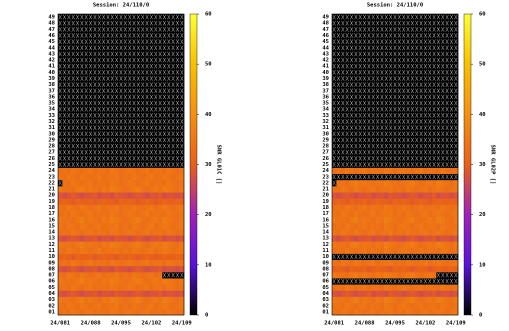 The width and height of the screenshot is (509, 331). What do you see at coordinates (325, 116) in the screenshot?
I see `y-tick-label: 33` at bounding box center [325, 116].